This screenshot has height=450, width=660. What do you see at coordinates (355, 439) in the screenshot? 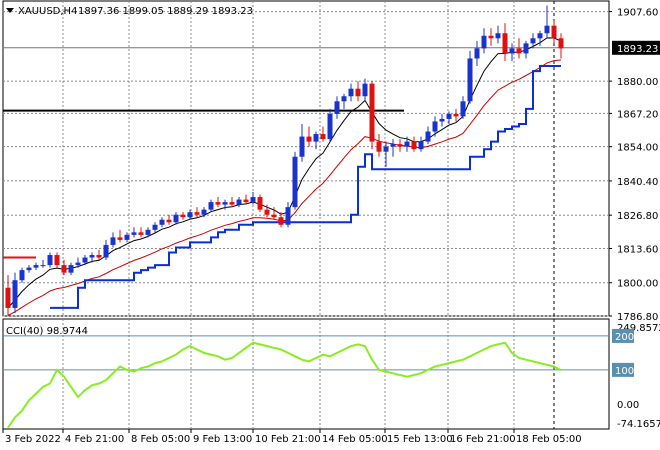
I see `time-tick-label: 14 Feb 05:00` at bounding box center [355, 439].